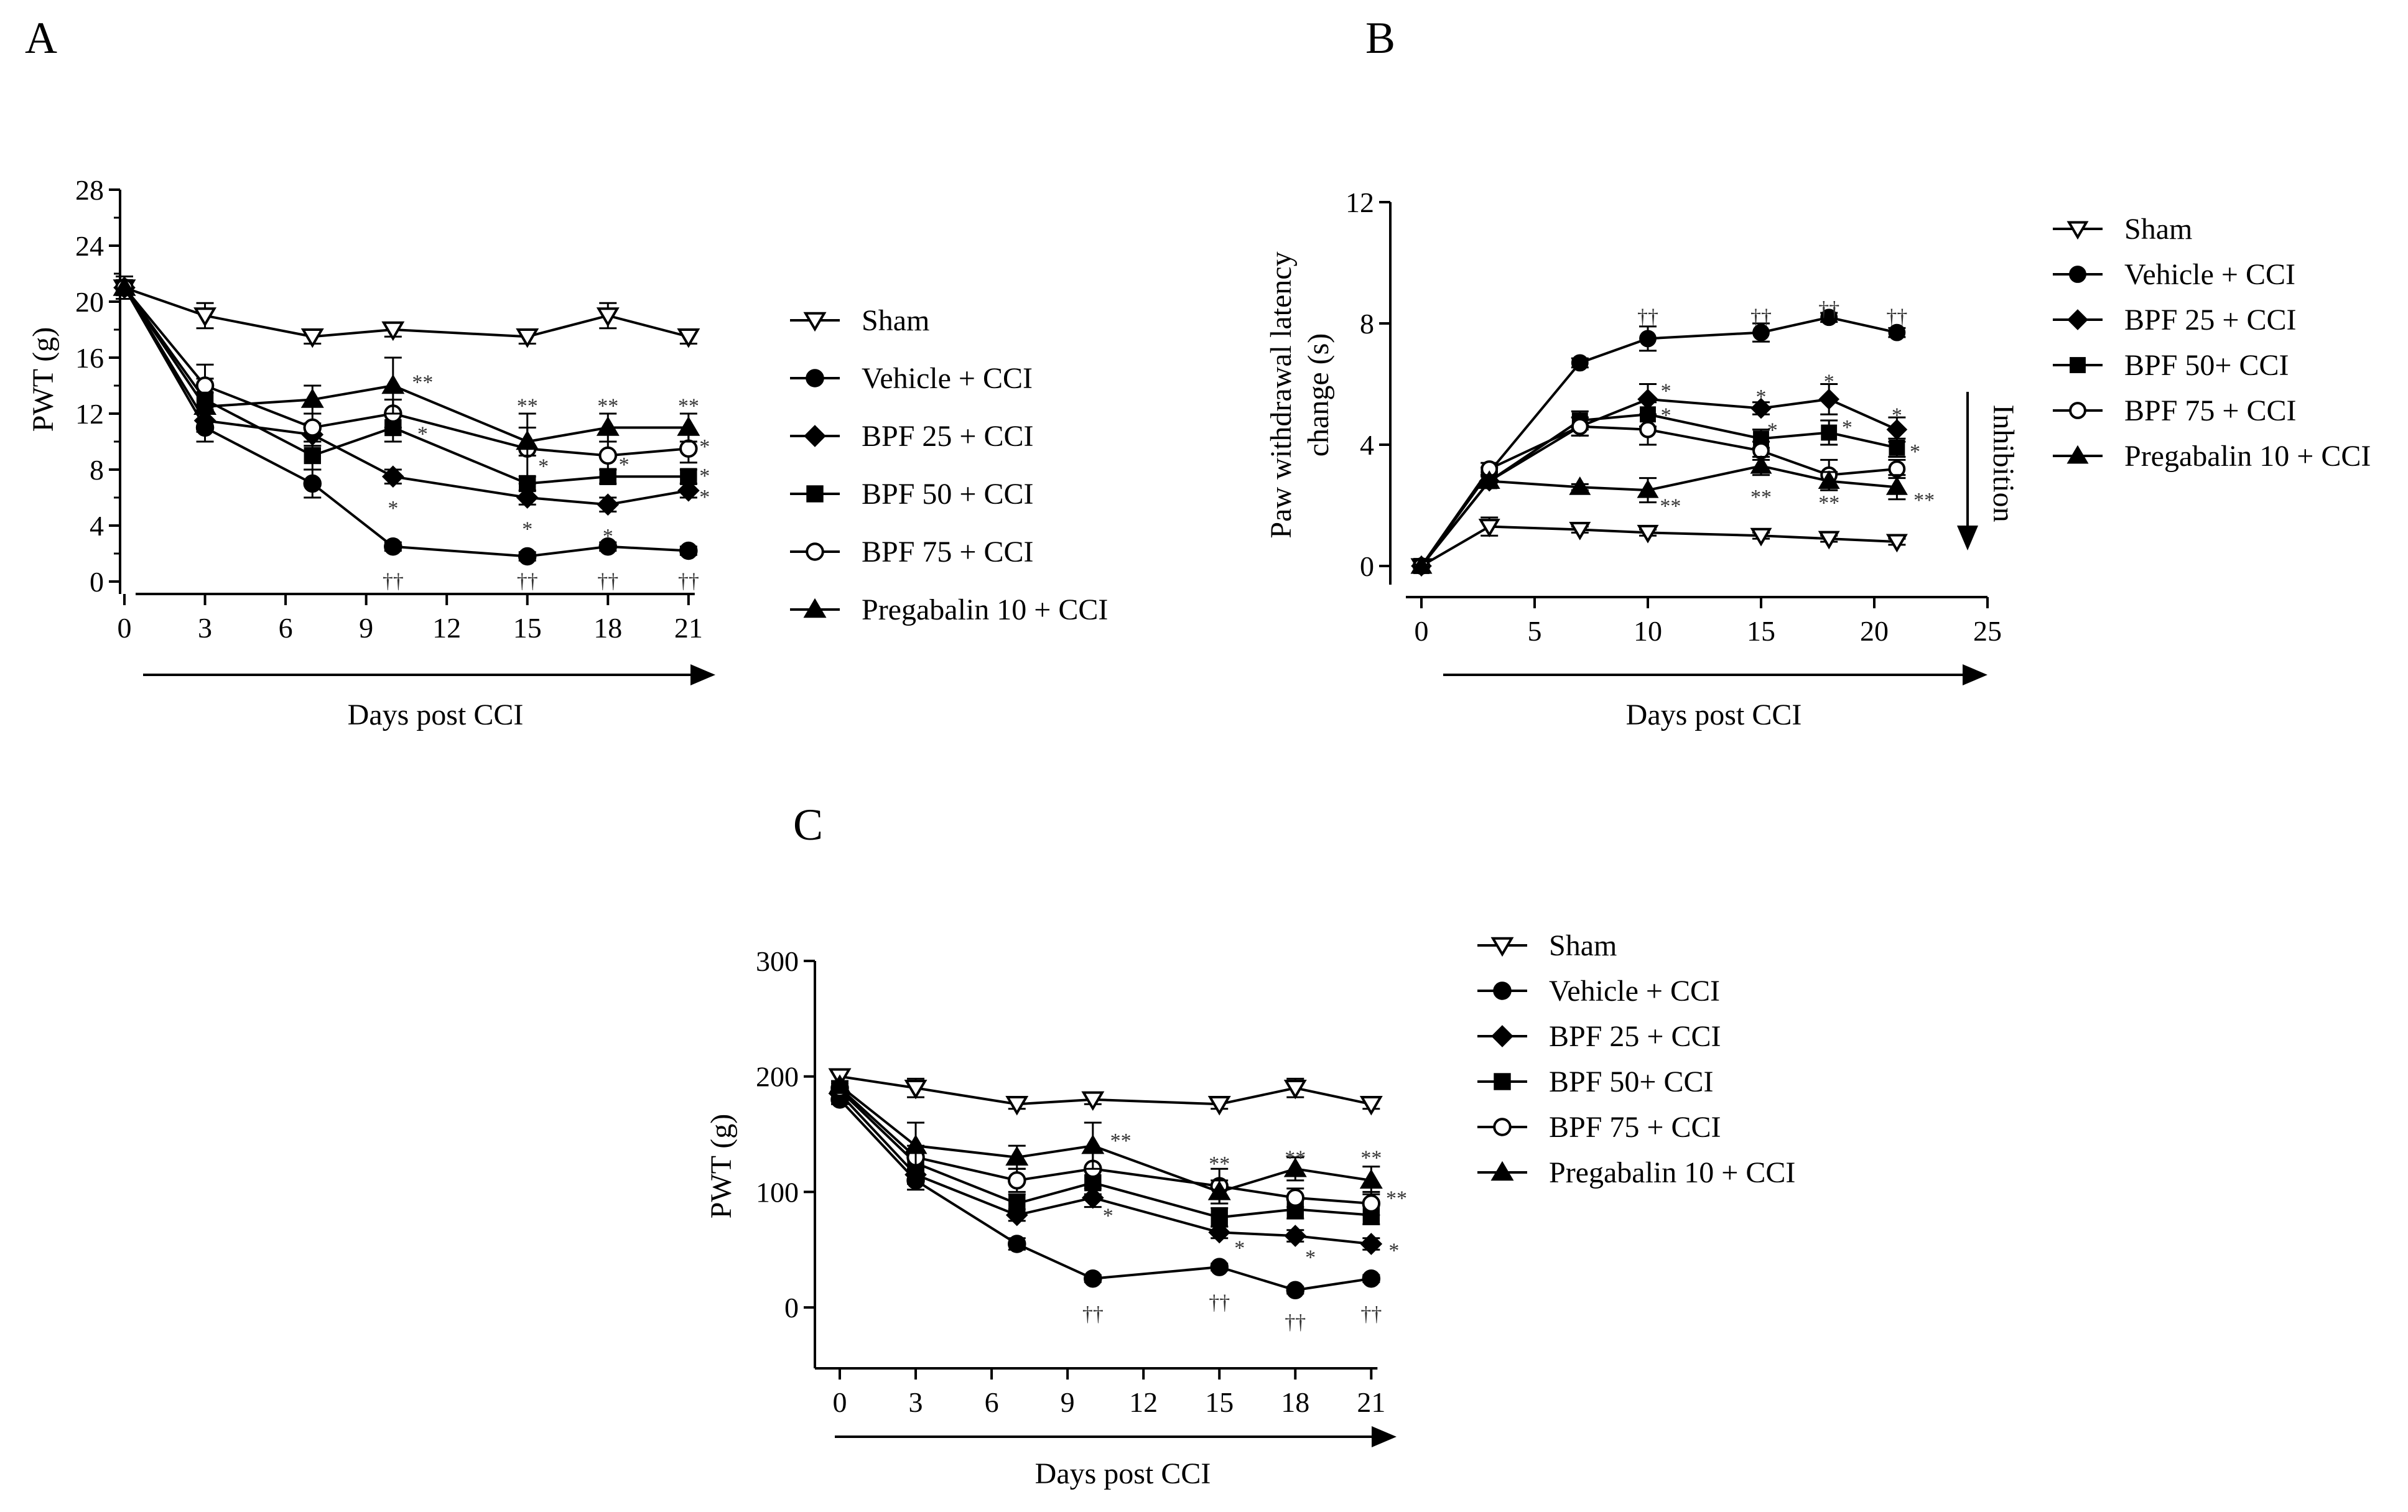 The width and height of the screenshot is (2408, 1512). Describe the element at coordinates (125, 628) in the screenshot. I see `panel-a-x-tick-label: 0` at that location.